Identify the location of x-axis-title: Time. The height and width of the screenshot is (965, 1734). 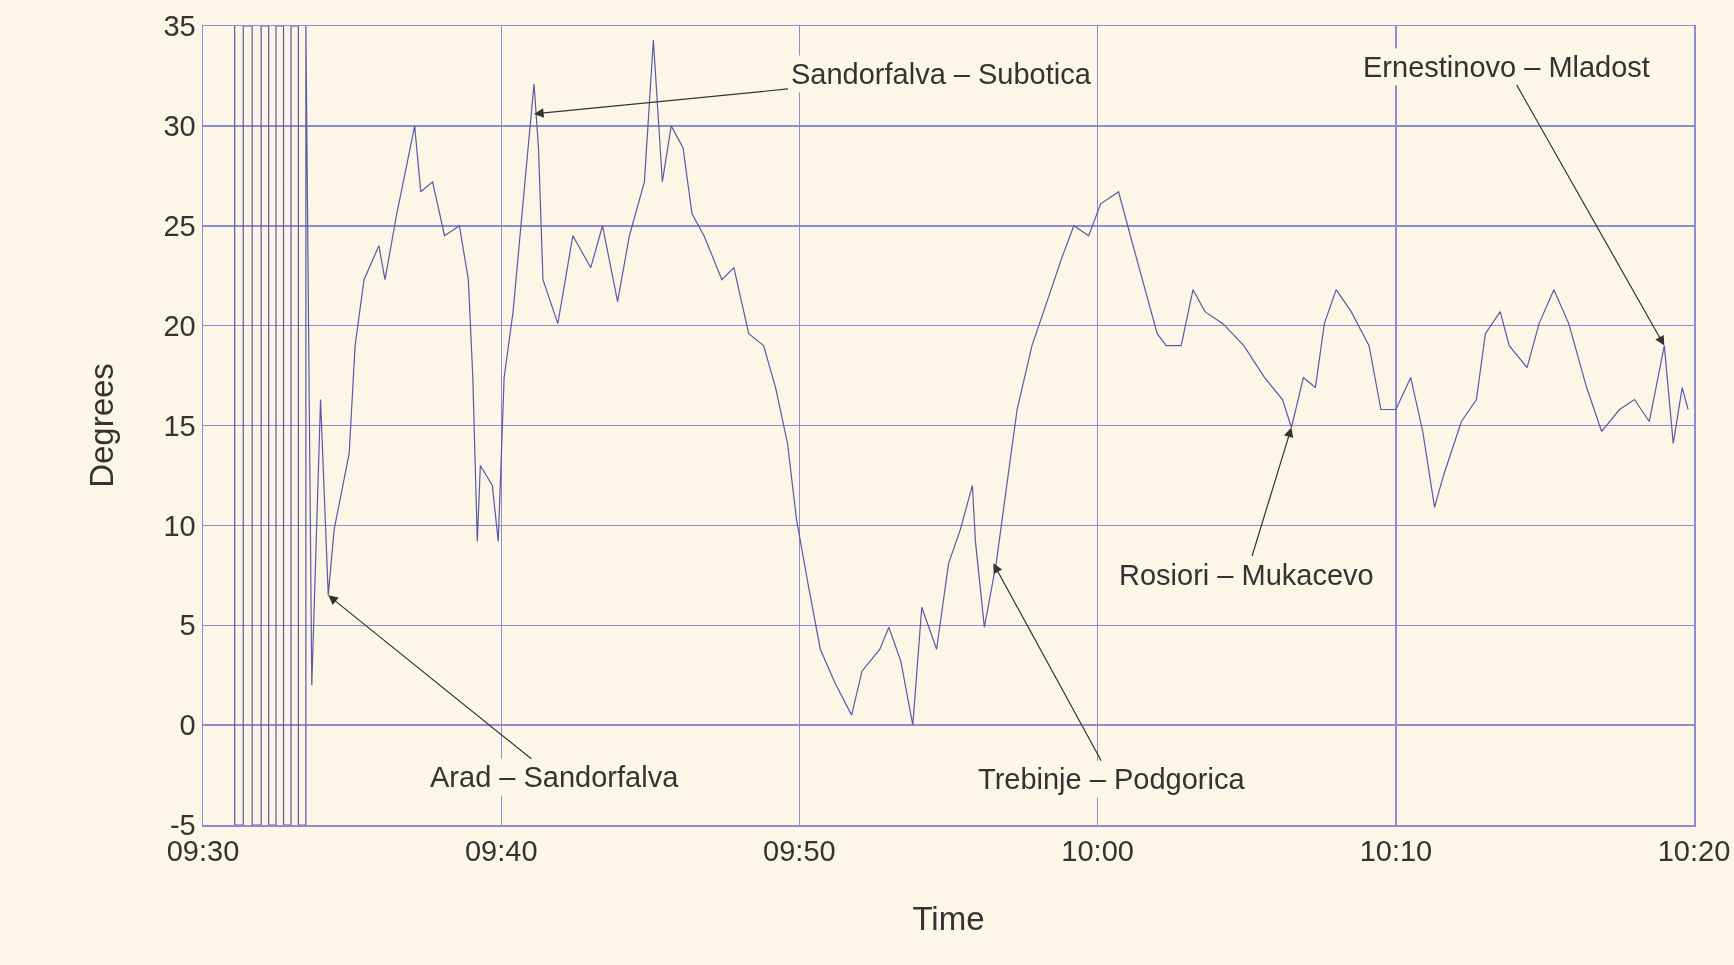
(948, 918).